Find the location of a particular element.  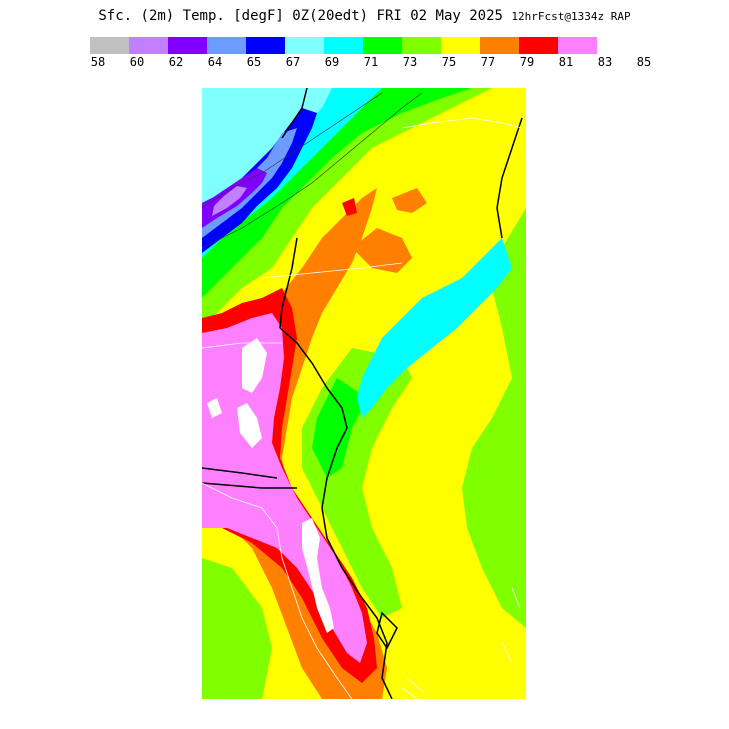

legend-tick-64: 64 is located at coordinates (215, 62).